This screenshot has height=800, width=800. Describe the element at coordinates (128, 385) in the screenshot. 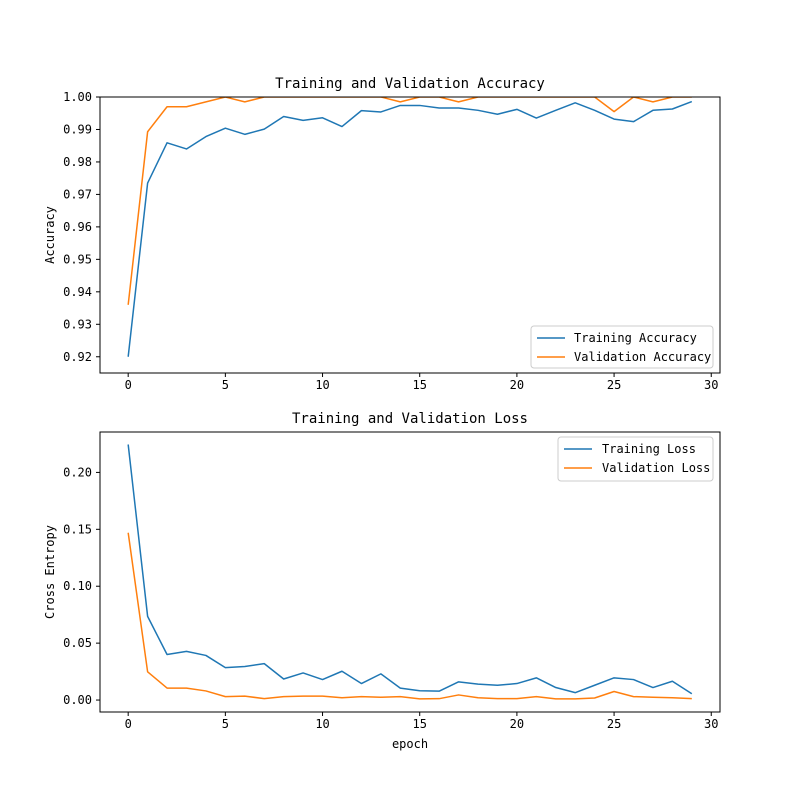

I see `accuracy-x-tick-label: 0` at that location.